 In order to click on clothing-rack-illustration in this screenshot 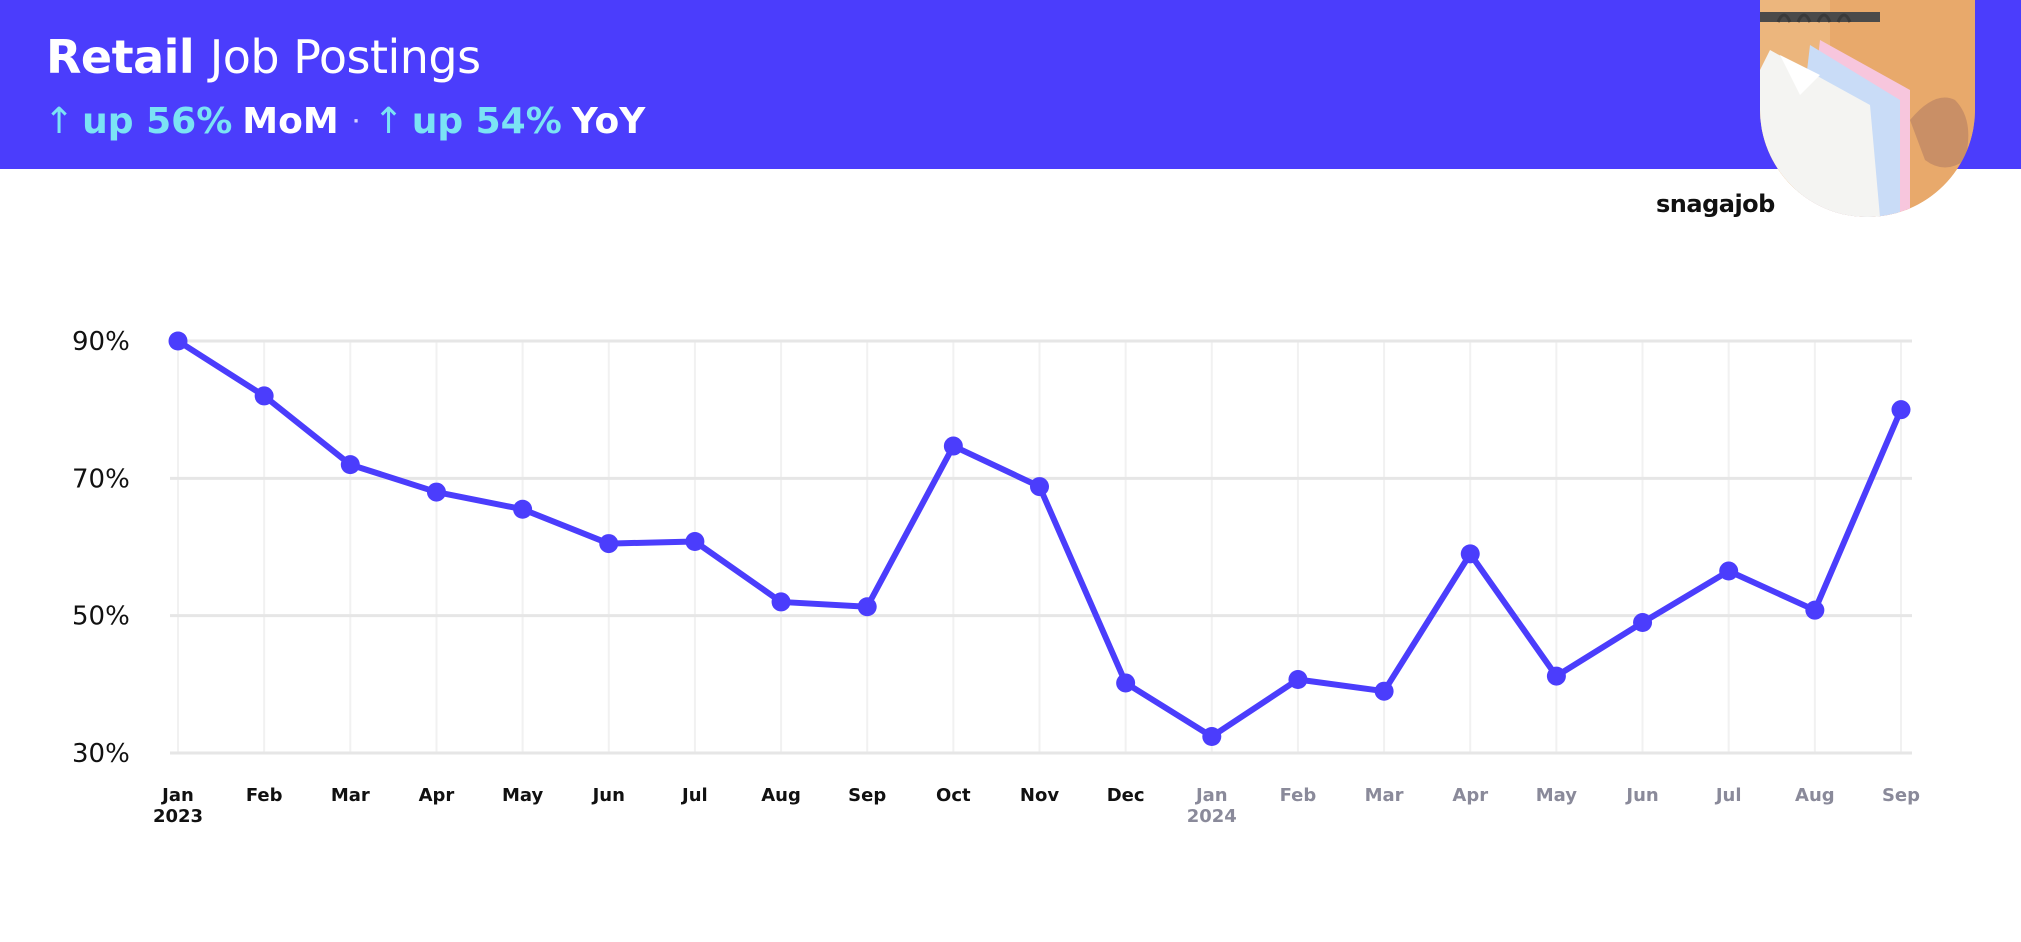, I will do `click(1867, 108)`.